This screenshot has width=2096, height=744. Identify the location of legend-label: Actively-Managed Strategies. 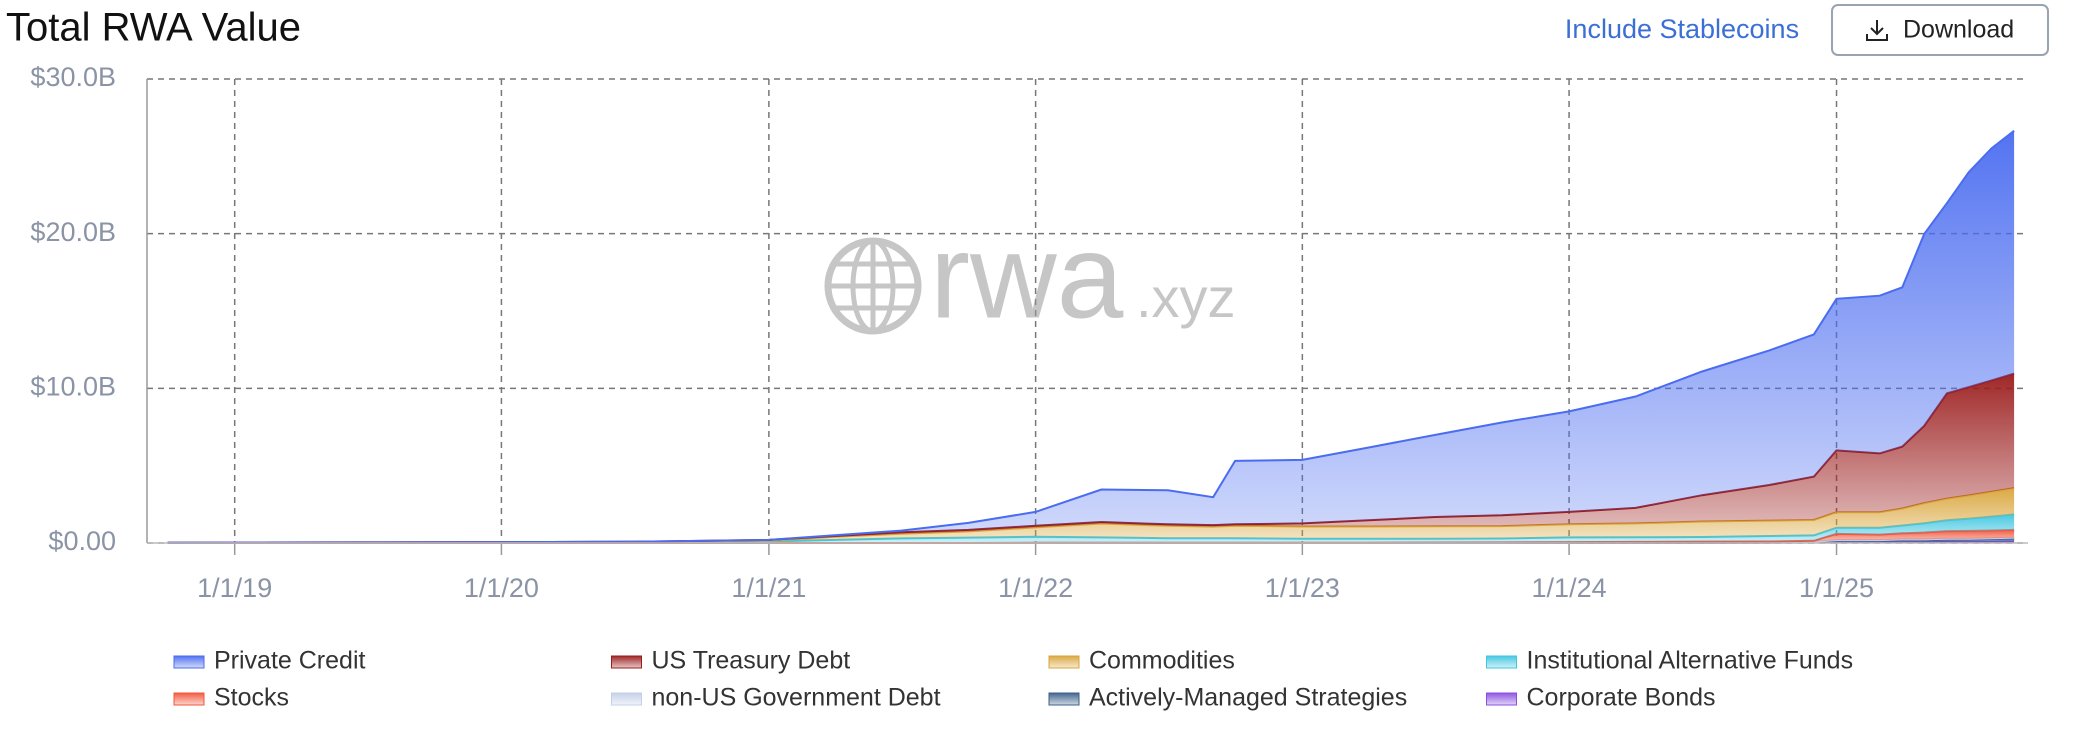
(1248, 698).